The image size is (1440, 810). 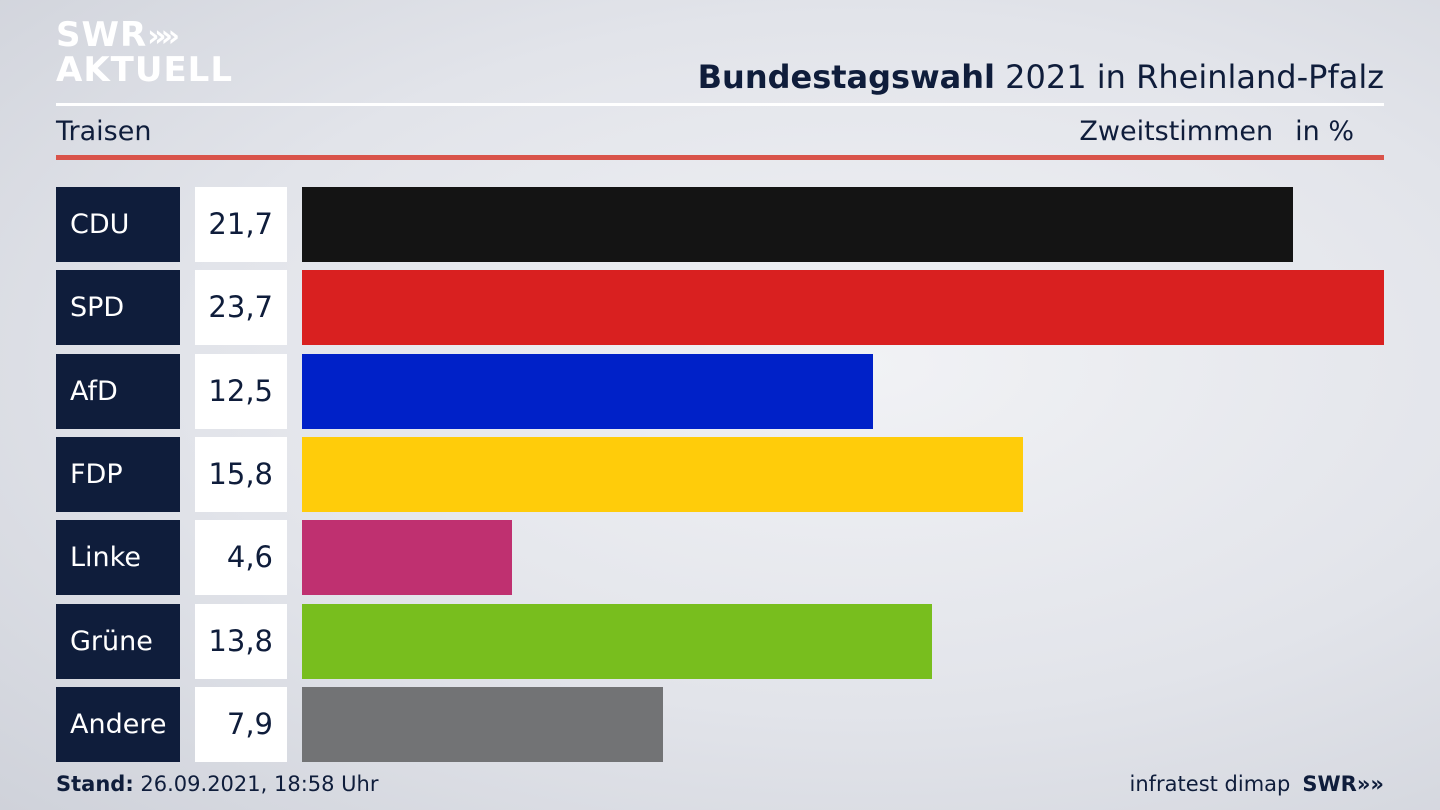 I want to click on vote-type-label: Zweitstimmen in %, so click(x=1216, y=131).